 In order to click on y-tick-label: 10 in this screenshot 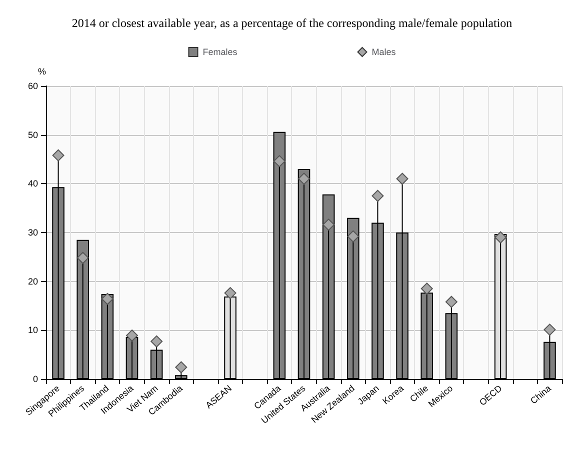, I will do `click(33, 330)`.